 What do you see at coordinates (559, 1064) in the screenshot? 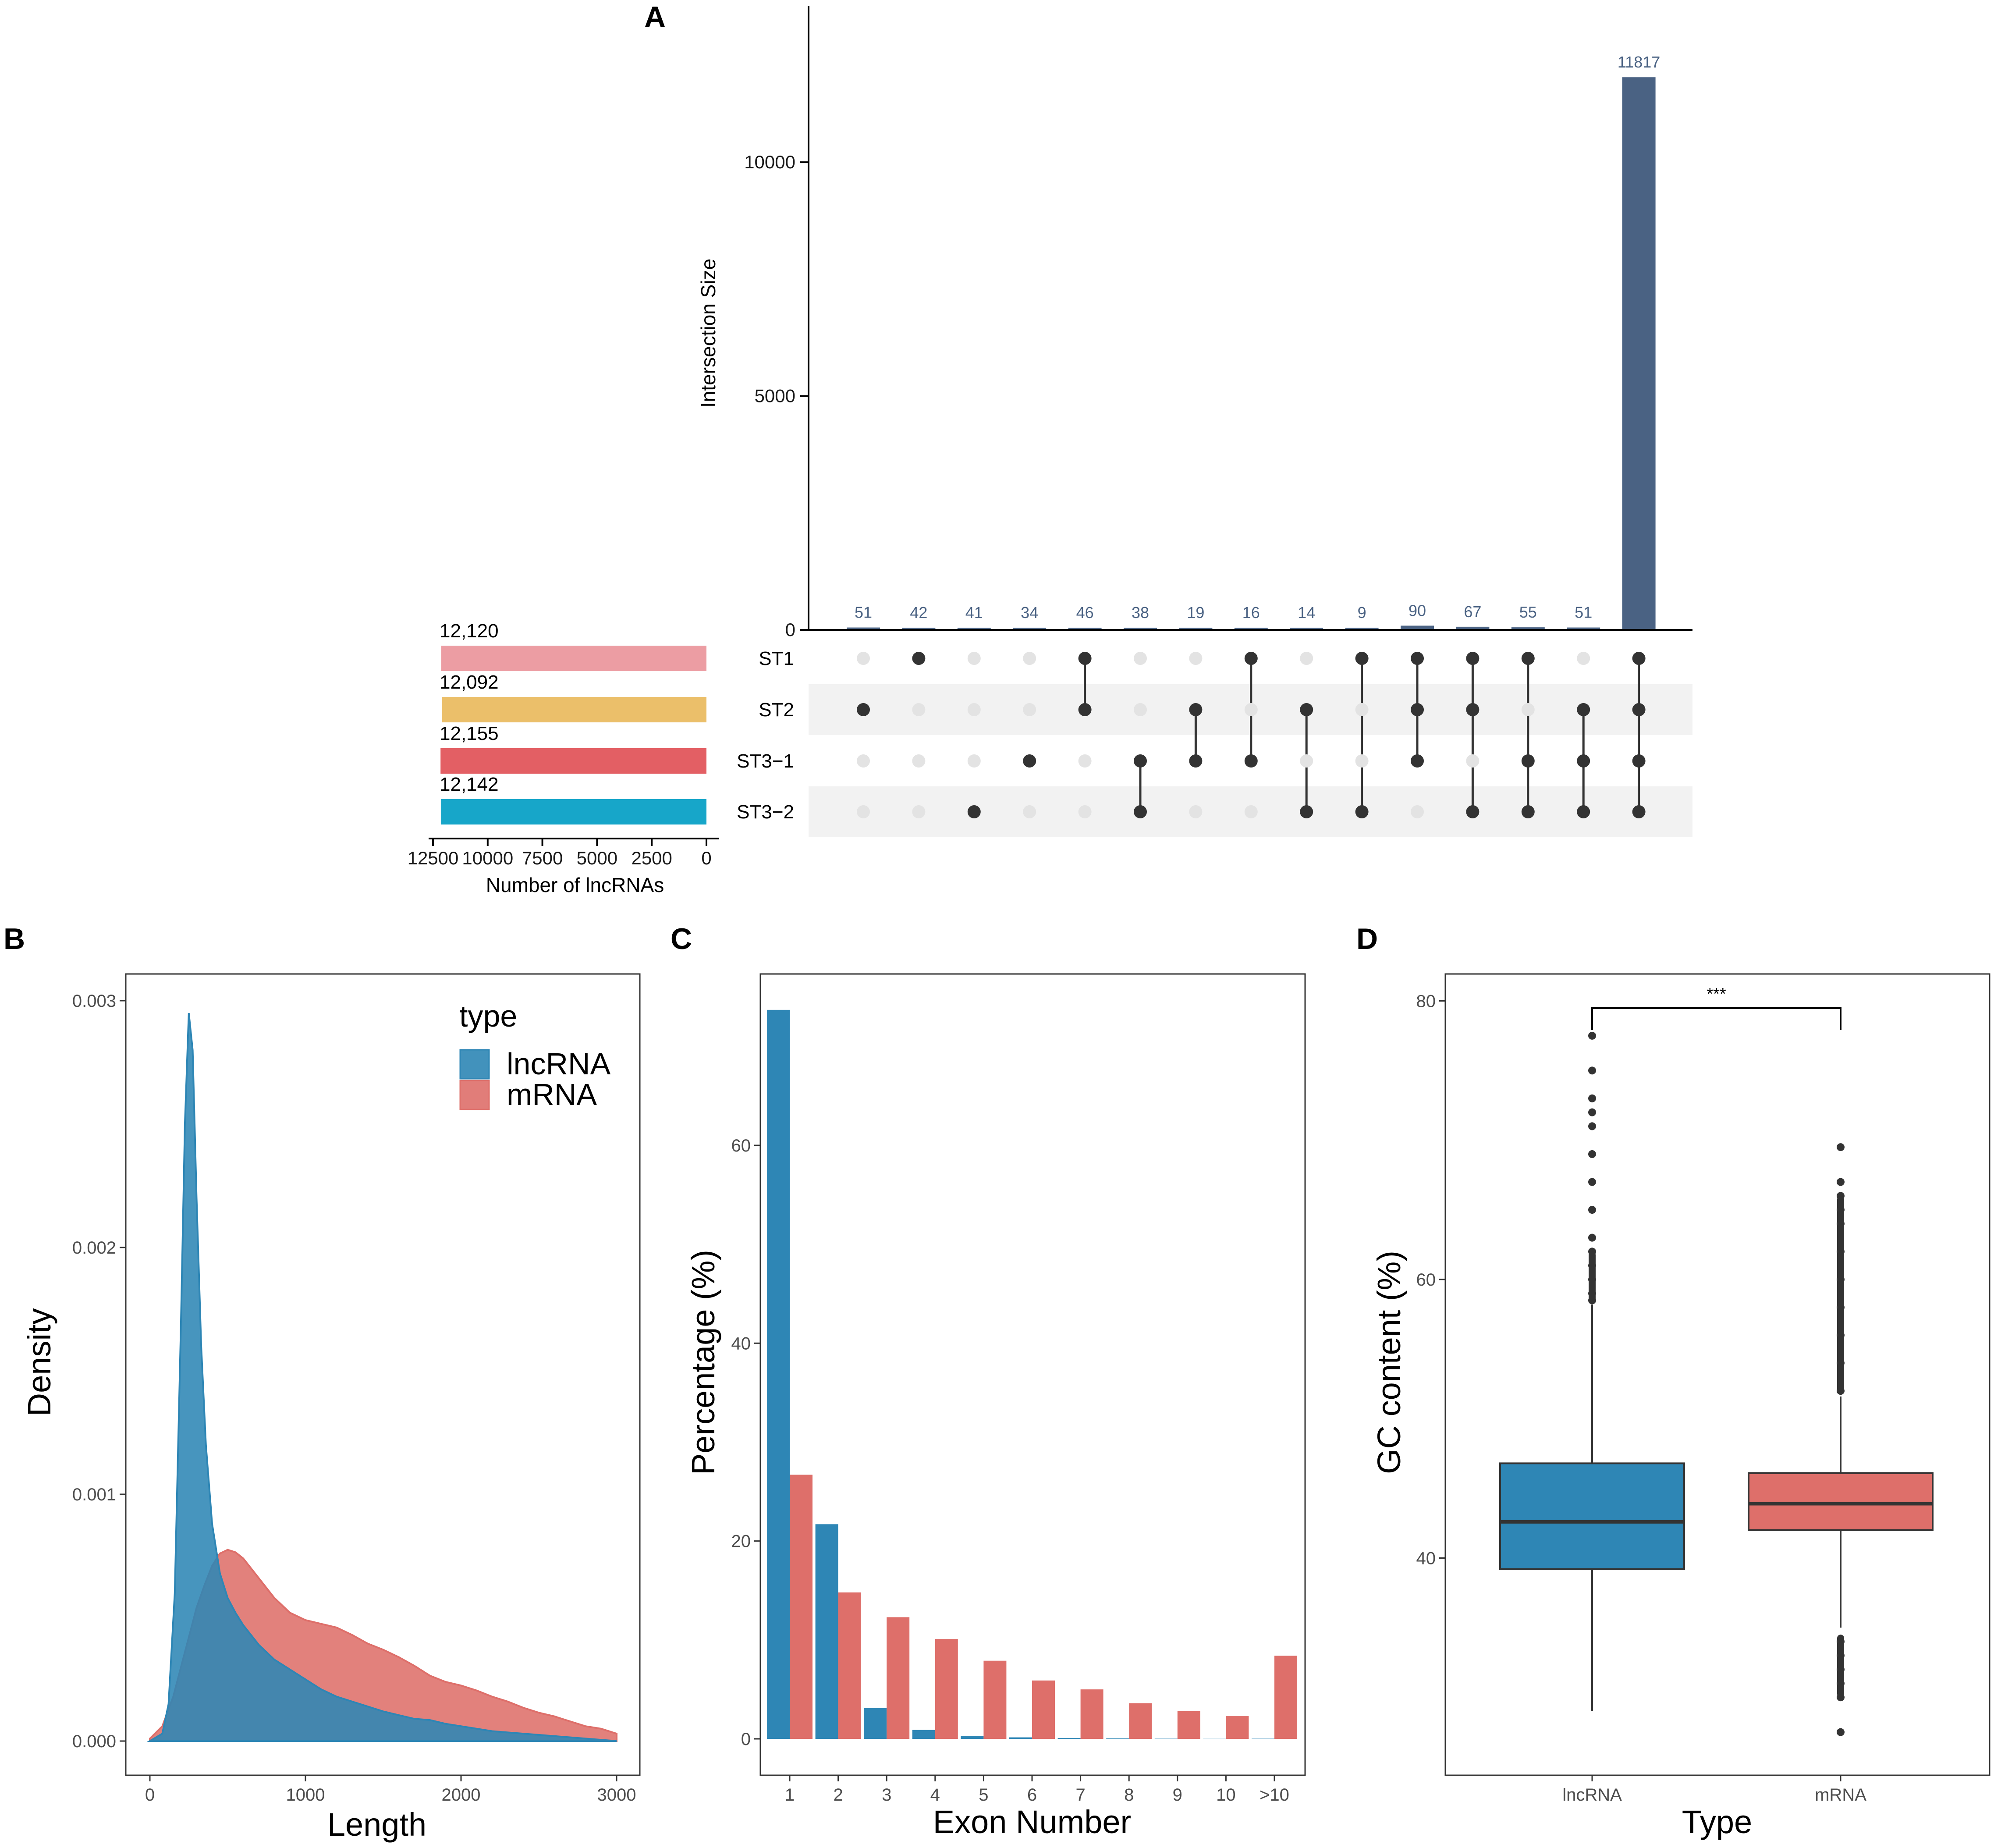
I see `legend-label: lncRNA` at bounding box center [559, 1064].